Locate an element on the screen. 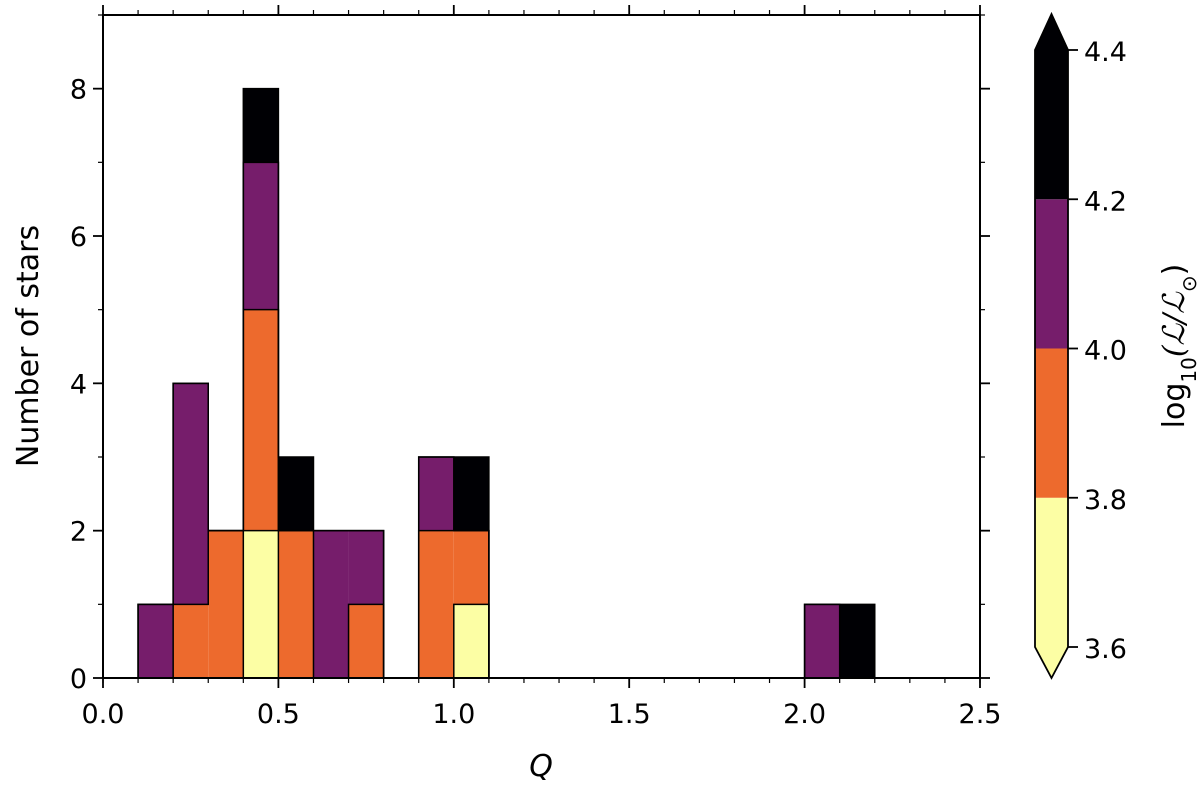  x-tick-label: 2.0 is located at coordinates (804, 714).